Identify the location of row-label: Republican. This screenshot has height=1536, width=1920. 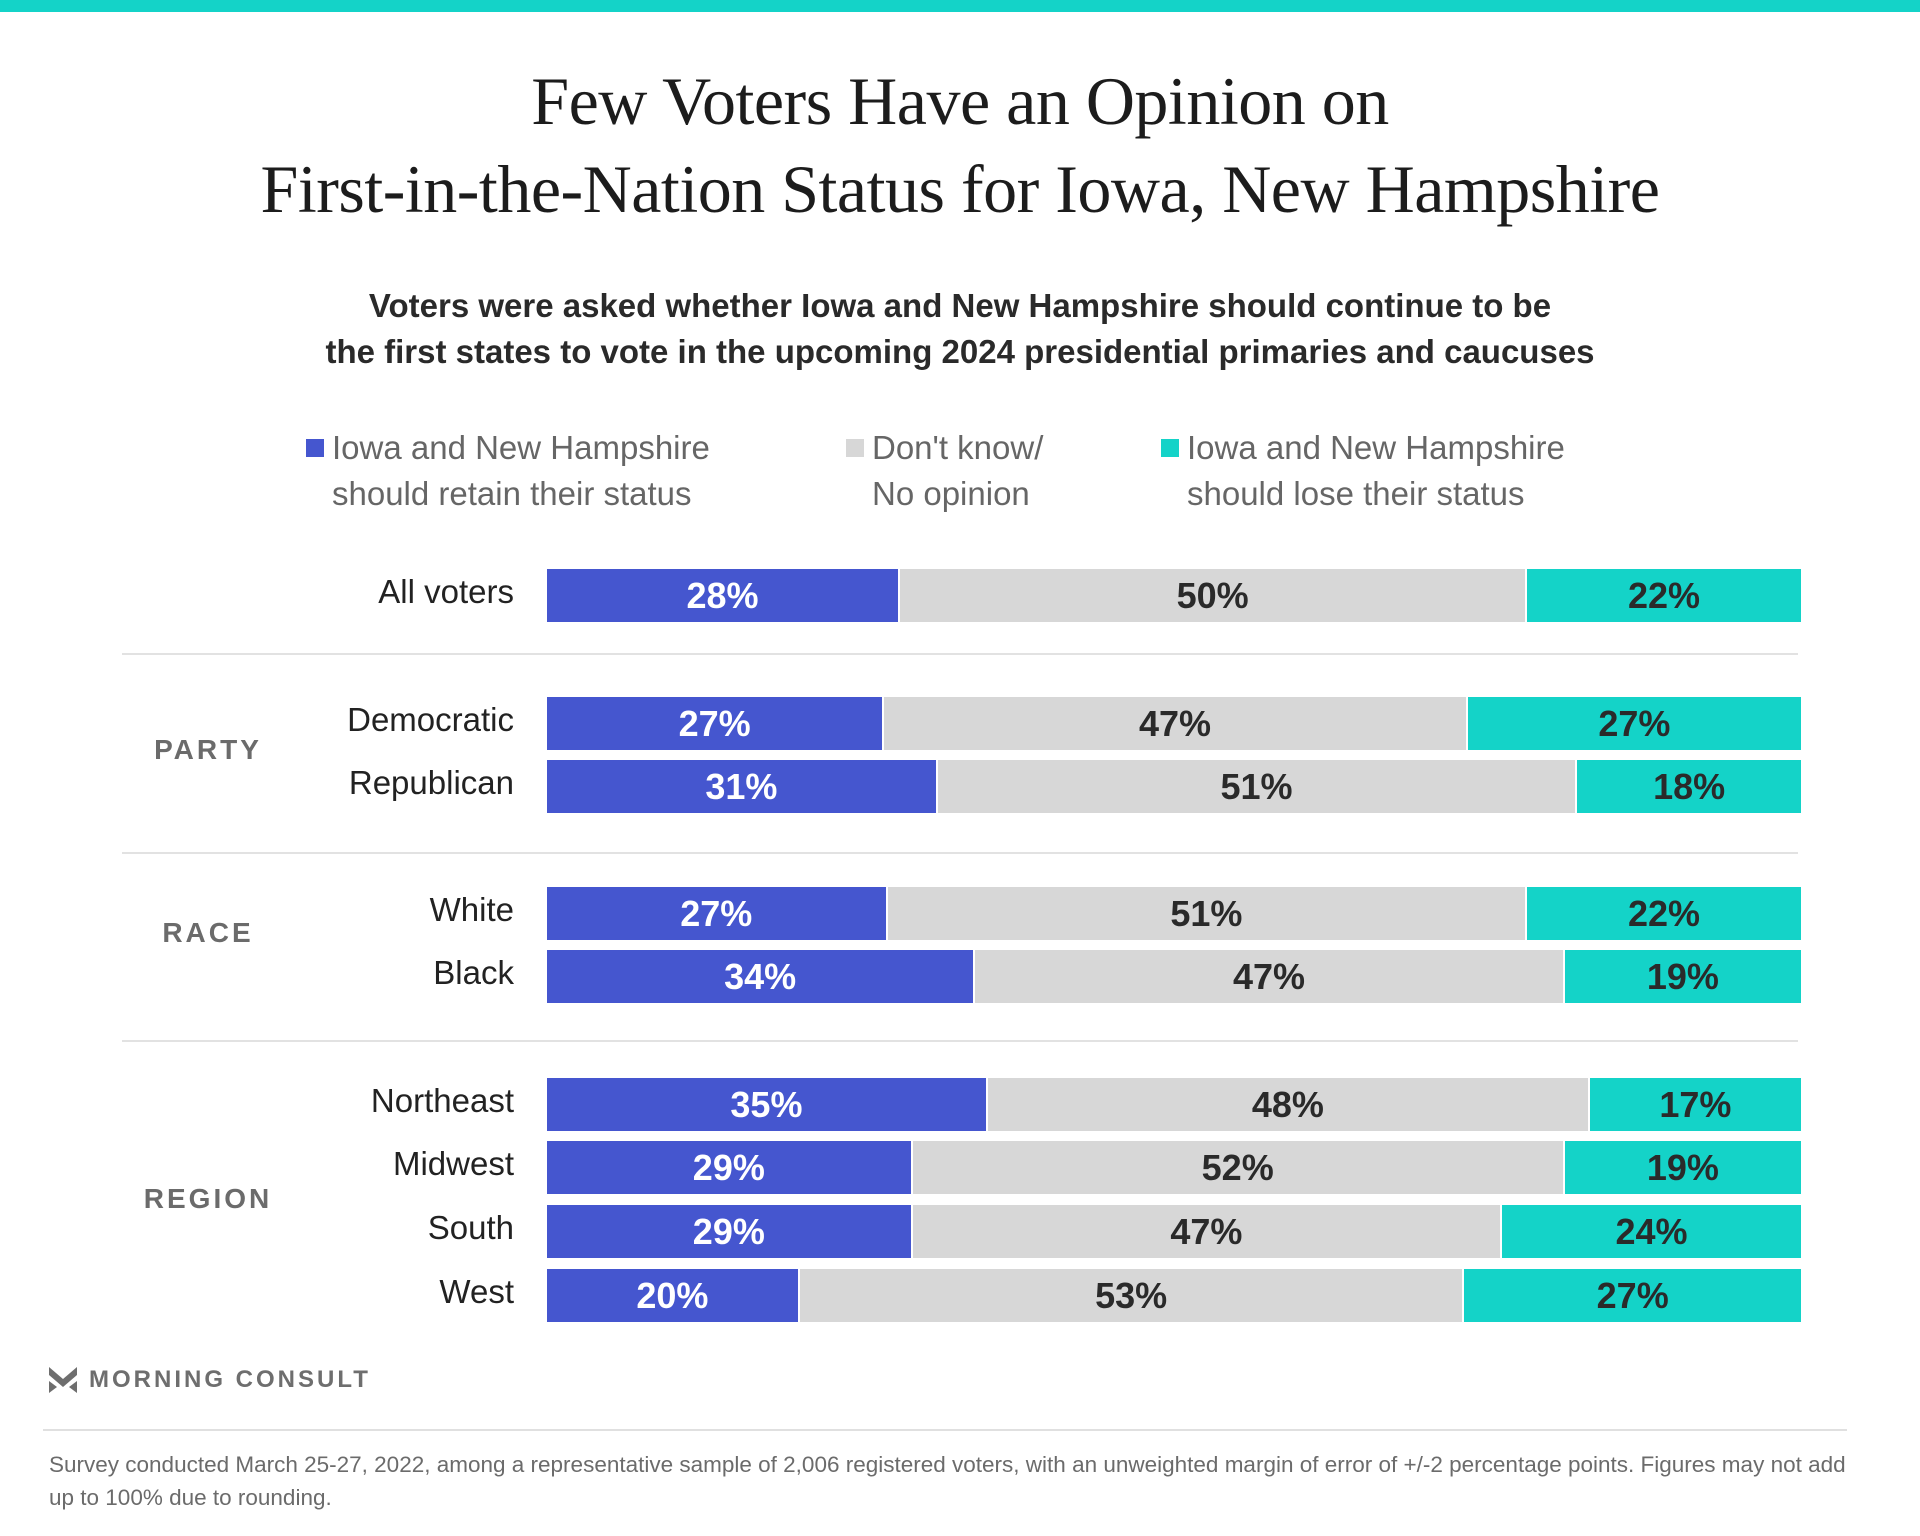
(431, 782).